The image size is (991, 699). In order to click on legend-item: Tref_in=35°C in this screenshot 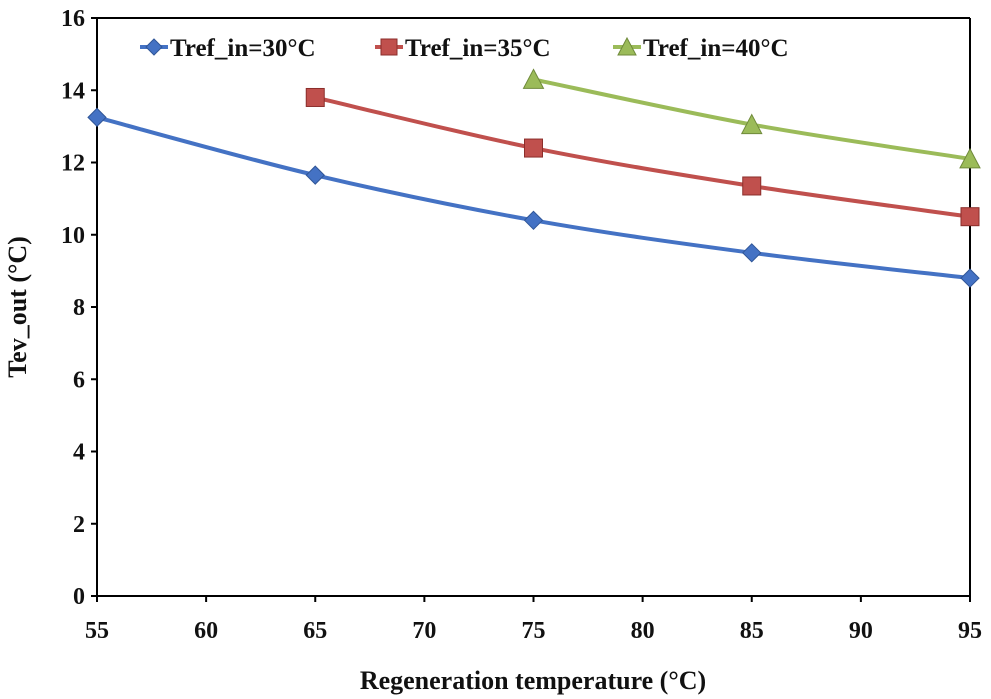, I will do `click(463, 48)`.